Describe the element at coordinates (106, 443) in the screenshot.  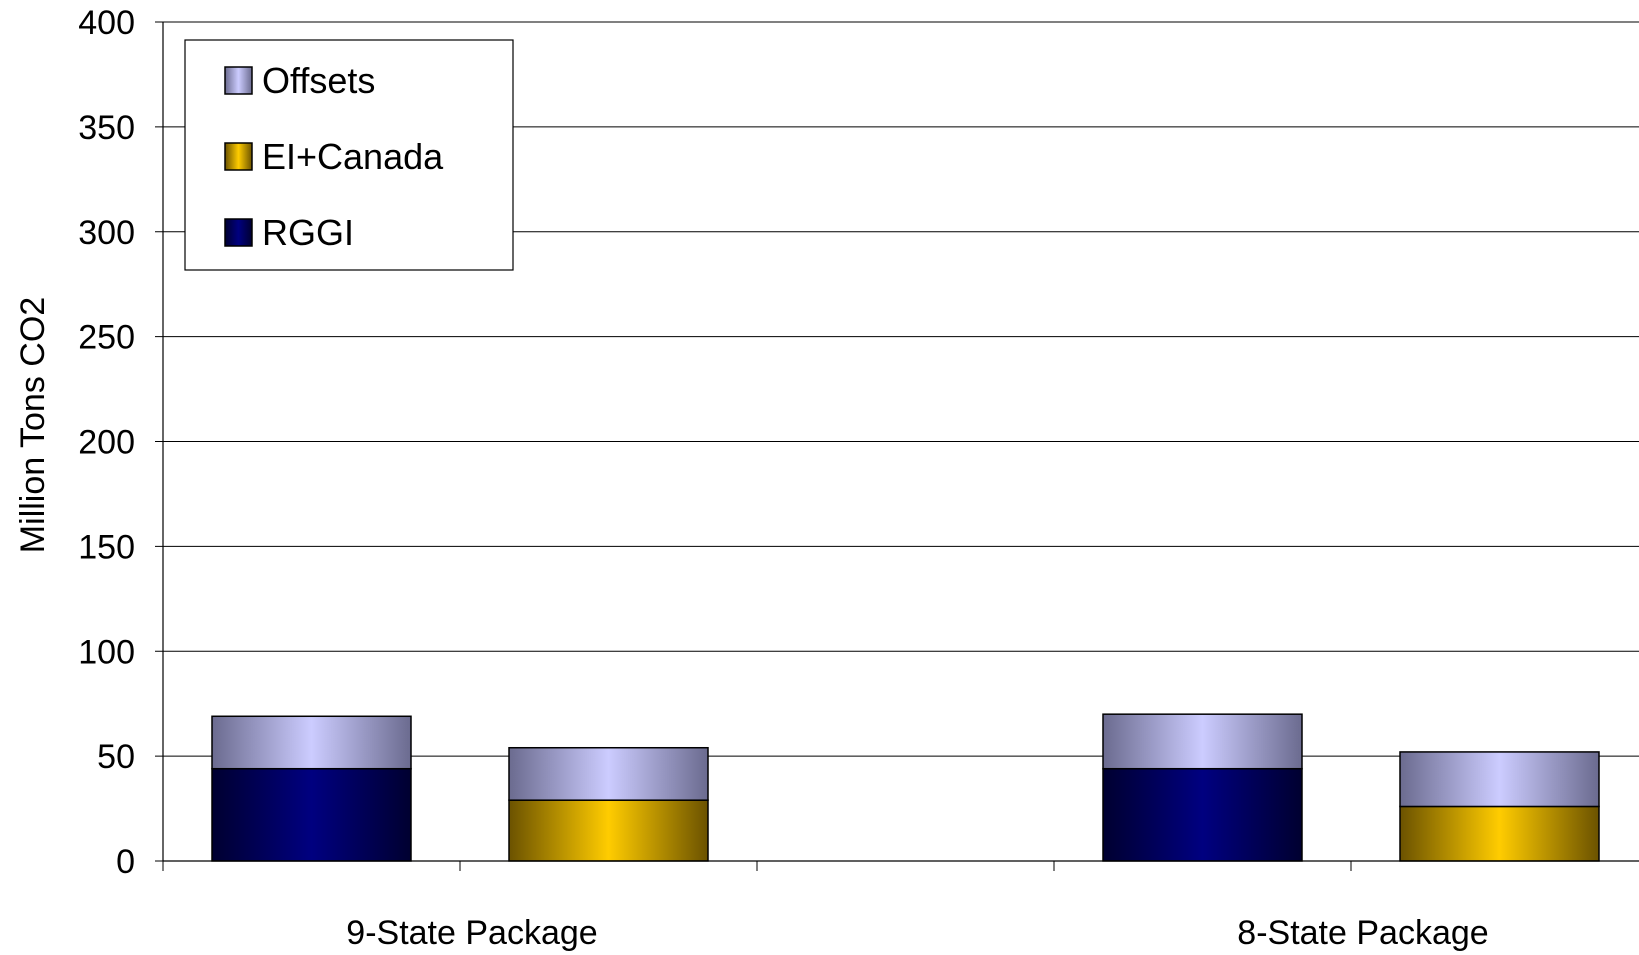
I see `y-tick-label: 200` at that location.